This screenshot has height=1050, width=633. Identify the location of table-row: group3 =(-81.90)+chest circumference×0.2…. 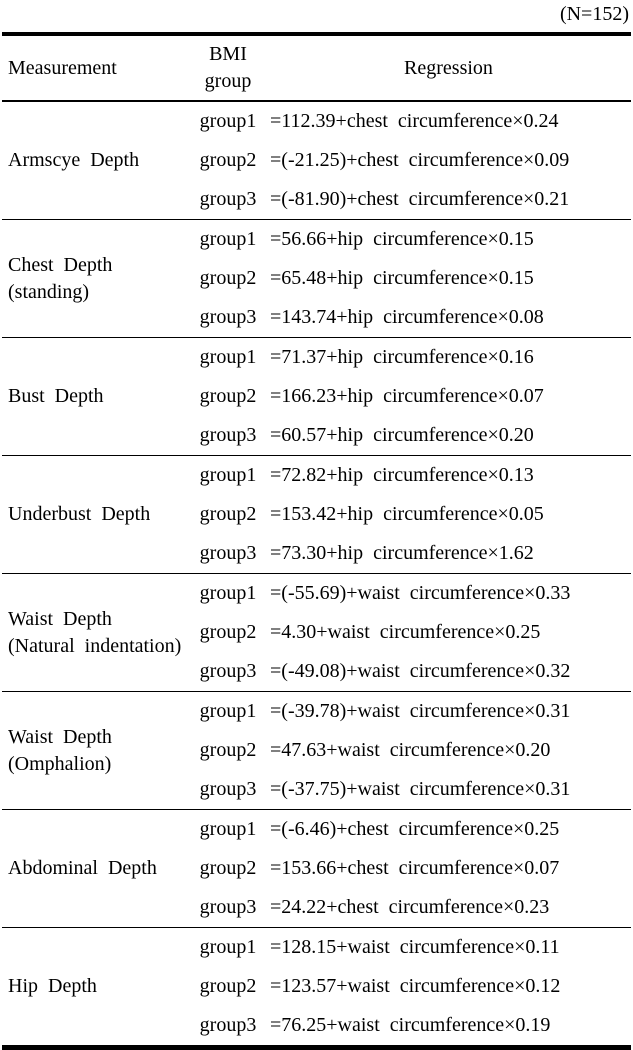
(316, 200).